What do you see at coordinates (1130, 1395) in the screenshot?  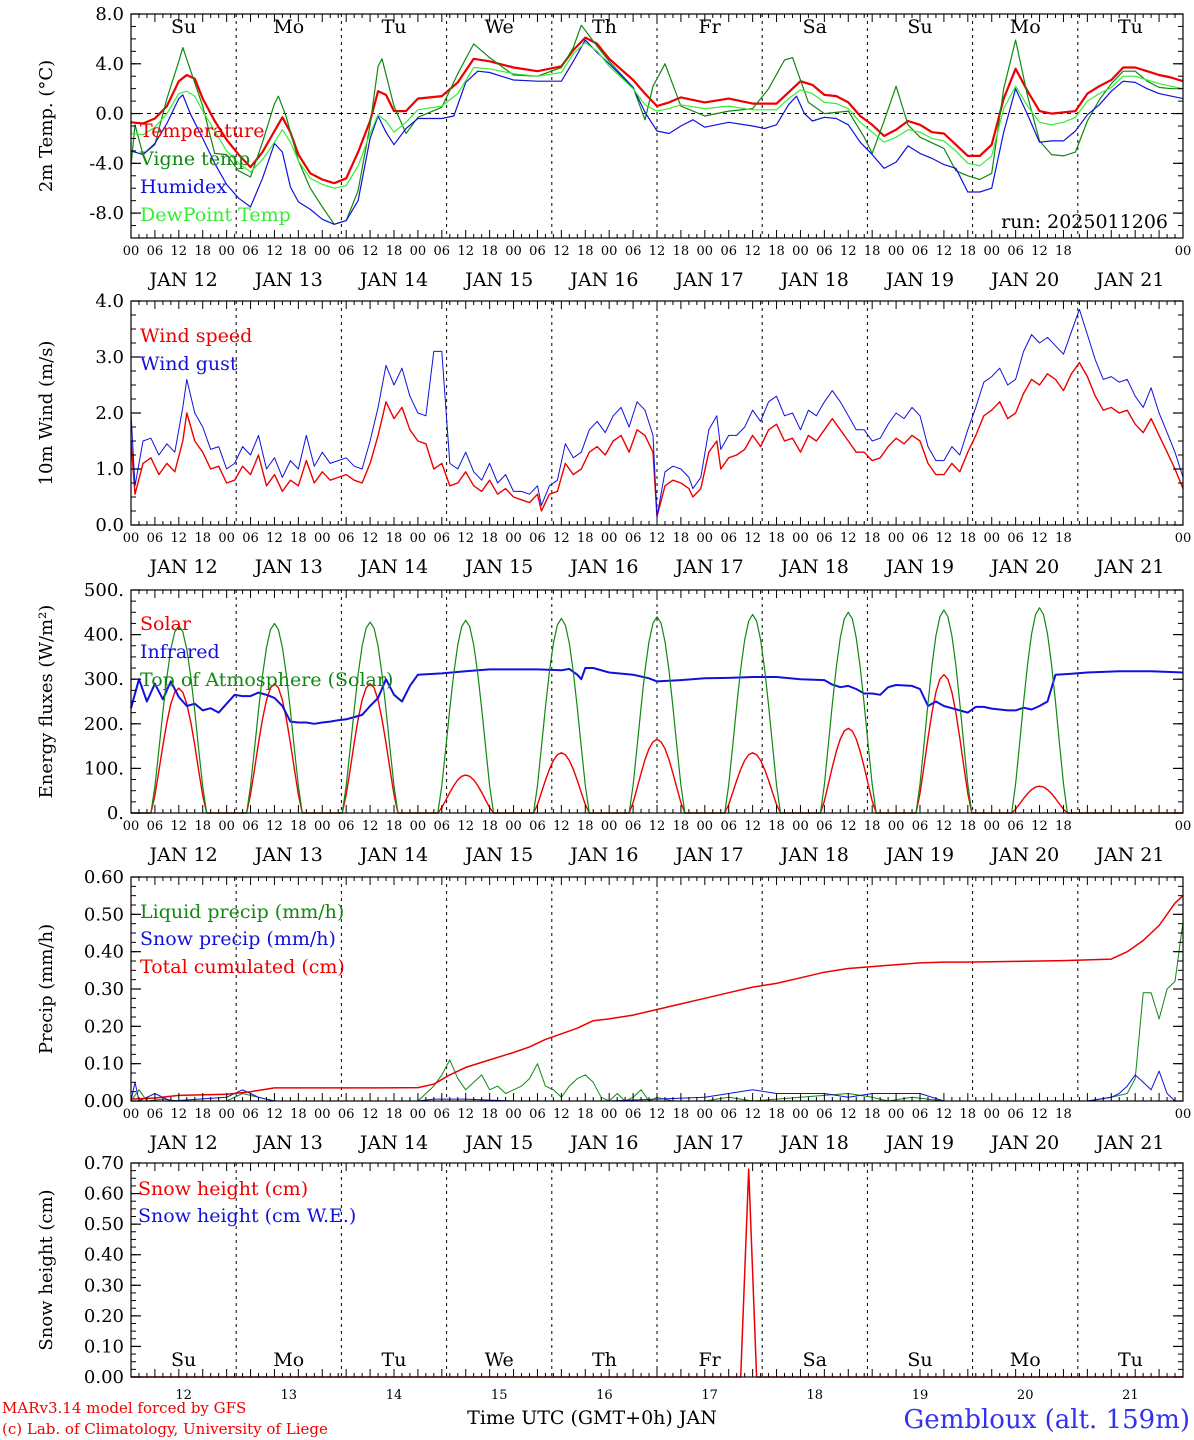 I see `day-number-label: 21` at bounding box center [1130, 1395].